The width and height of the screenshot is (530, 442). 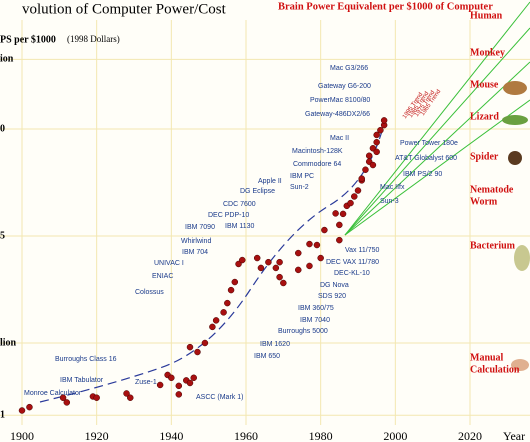 What do you see at coordinates (302, 176) in the screenshot?
I see `annotation: IBM PC` at bounding box center [302, 176].